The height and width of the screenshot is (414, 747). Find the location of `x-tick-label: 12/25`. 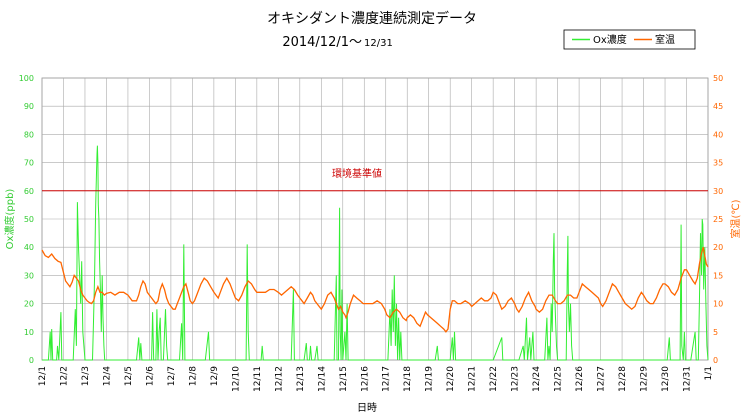

x-tick-label: 12/25 is located at coordinates (559, 379).